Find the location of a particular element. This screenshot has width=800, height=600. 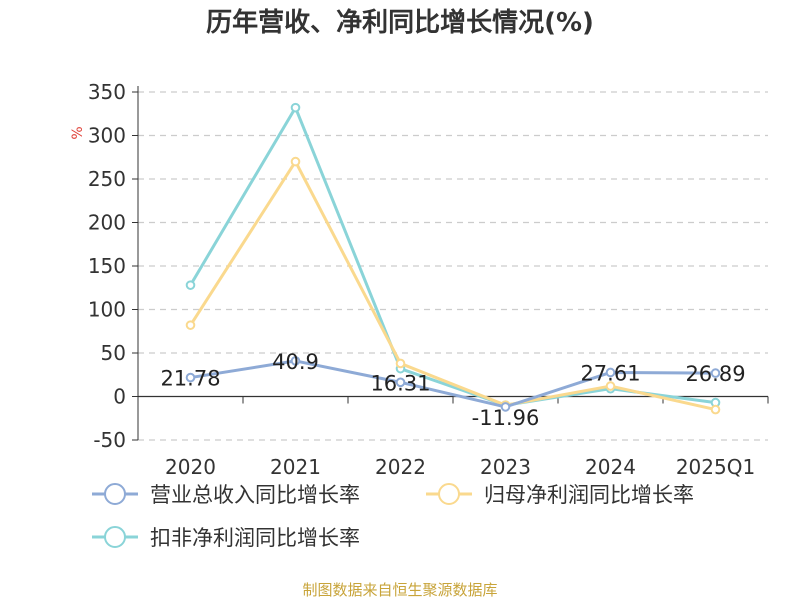

data-label: 26.89 is located at coordinates (715, 374).